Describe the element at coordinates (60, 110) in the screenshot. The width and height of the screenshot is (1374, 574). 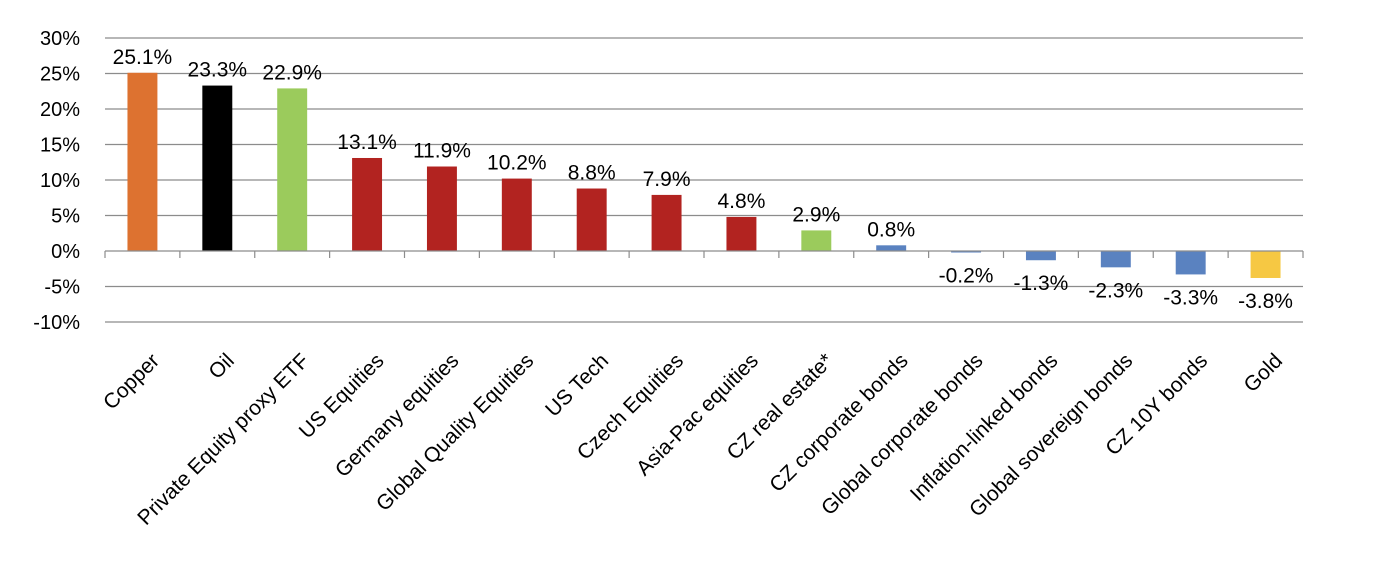
I see `y-tick-label: 20%` at that location.